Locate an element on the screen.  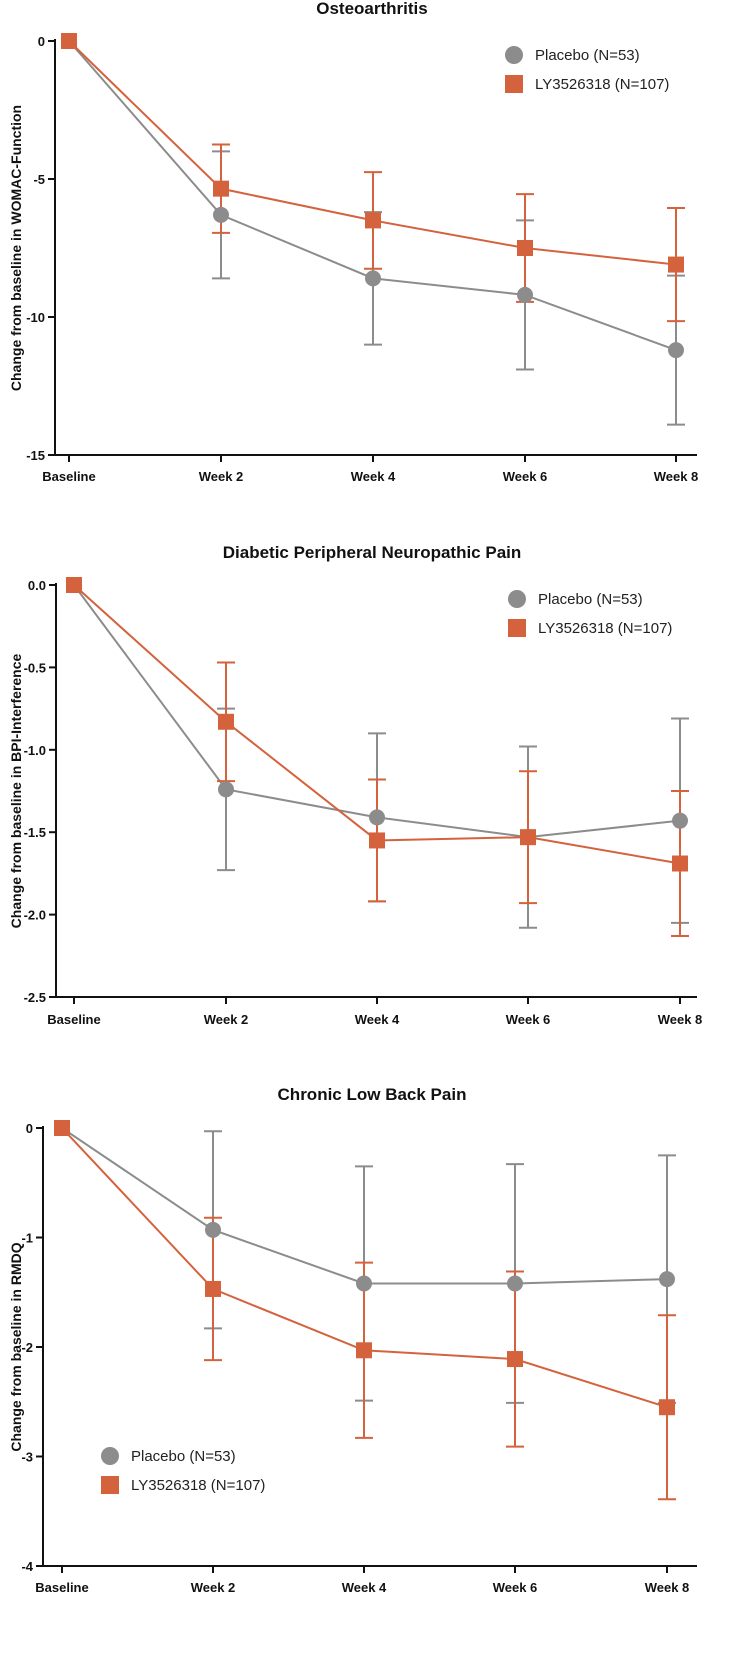
y-tick-label: -2 is located at coordinates (27, 1347).